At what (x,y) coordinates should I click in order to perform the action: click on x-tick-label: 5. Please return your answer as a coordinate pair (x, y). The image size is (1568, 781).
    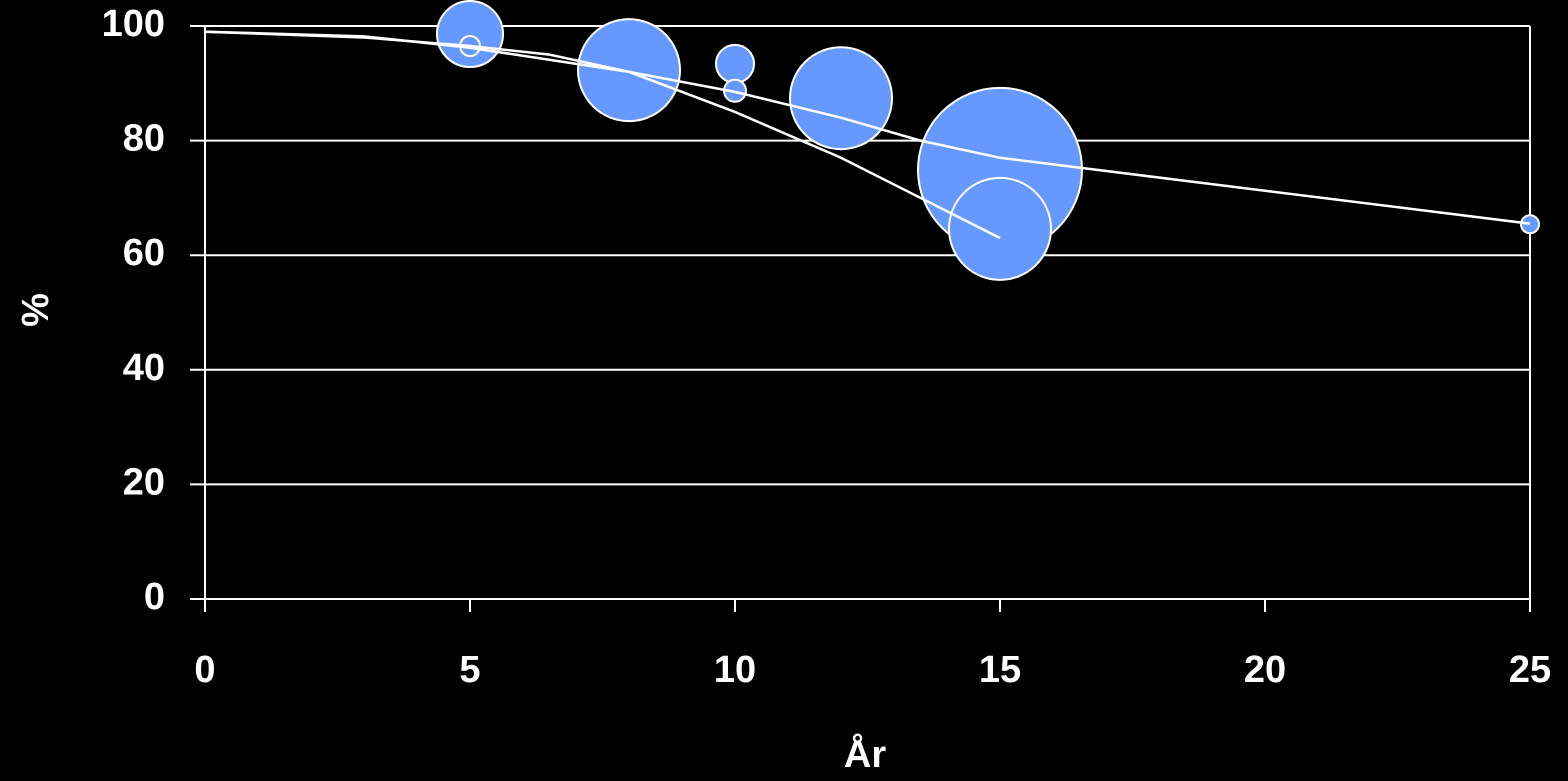
    Looking at the image, I should click on (469, 670).